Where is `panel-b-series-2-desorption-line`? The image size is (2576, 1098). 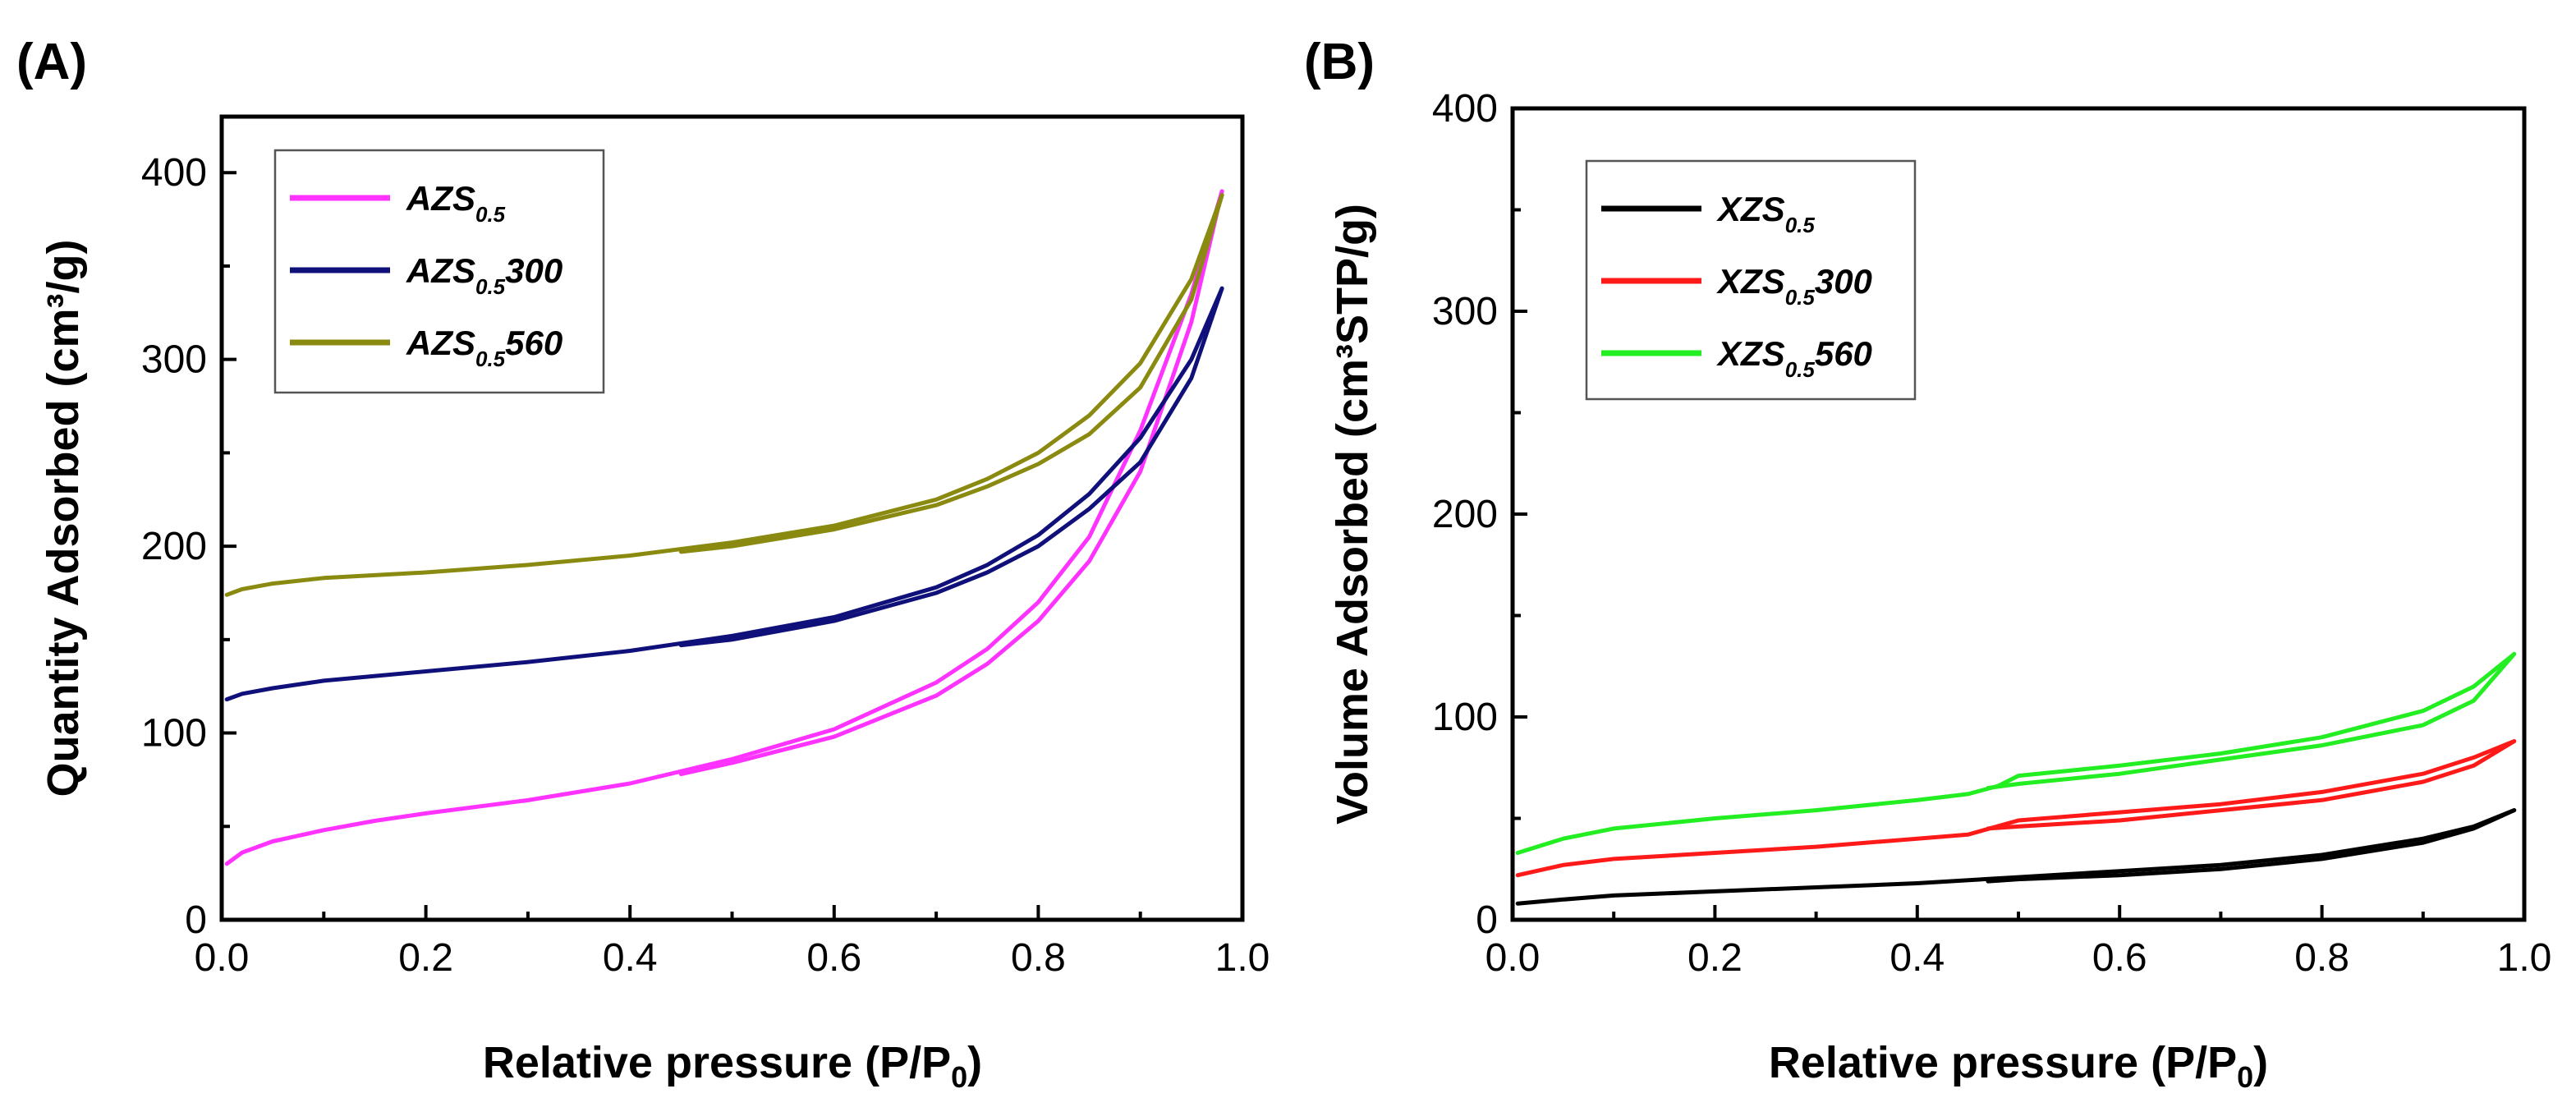
panel-b-series-2-desorption-line is located at coordinates (2251, 785).